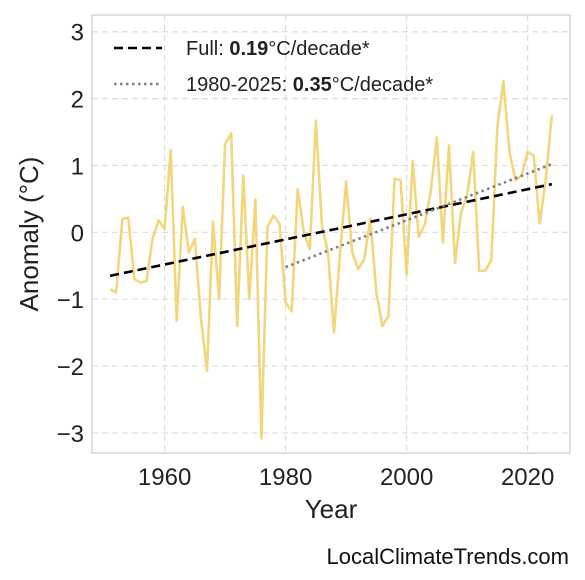  I want to click on legend-entry: Full: 0.19°C/decade*, so click(278, 49).